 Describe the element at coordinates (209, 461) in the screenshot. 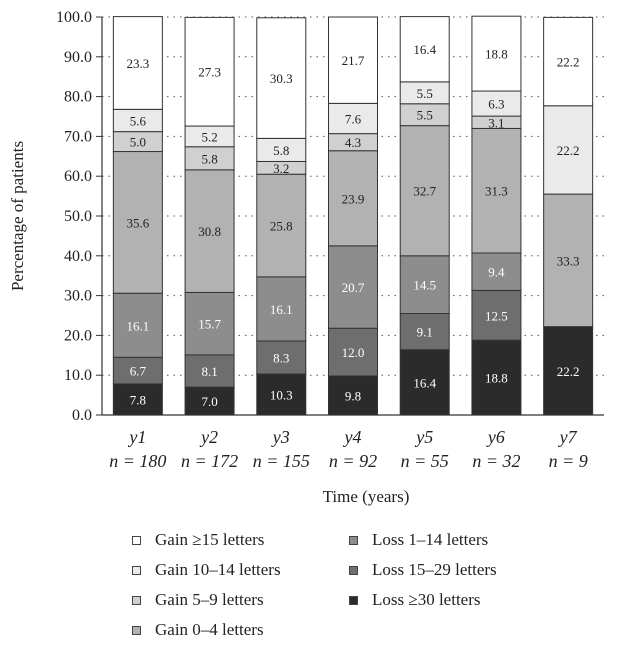

I see `x-tick-sample-size: n = 172` at that location.